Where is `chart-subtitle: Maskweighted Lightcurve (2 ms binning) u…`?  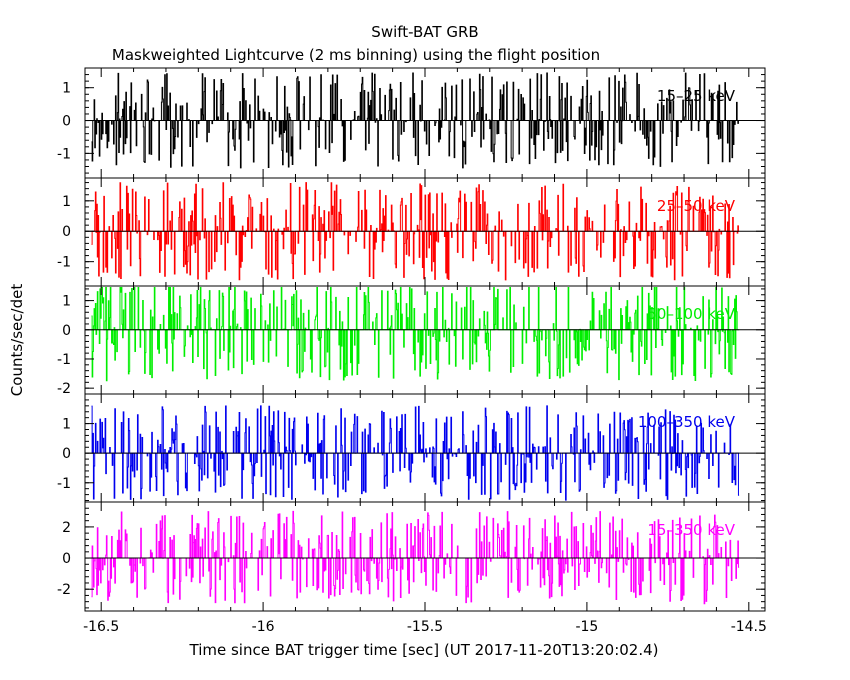 chart-subtitle: Maskweighted Lightcurve (2 ms binning) u… is located at coordinates (356, 55).